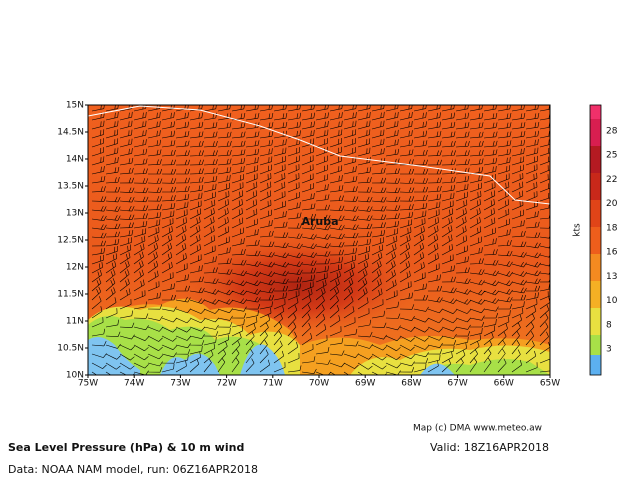 This screenshot has width=640, height=480. Describe the element at coordinates (273, 384) in the screenshot. I see `lon-label: 71W` at that location.